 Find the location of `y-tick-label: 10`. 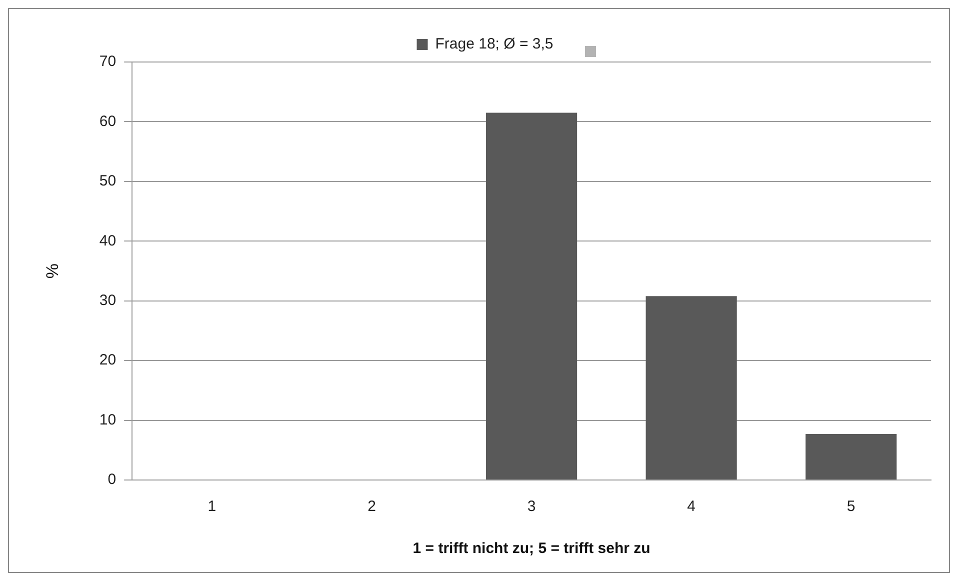

y-tick-label: 10 is located at coordinates (107, 419).